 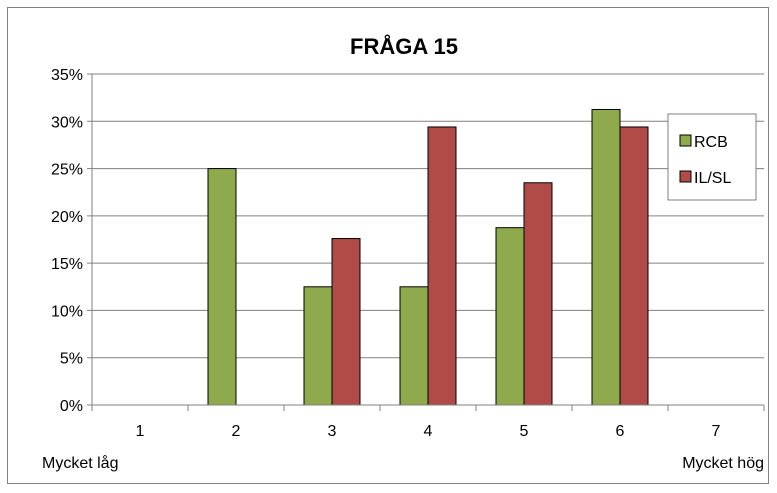 What do you see at coordinates (711, 142) in the screenshot?
I see `legend-label-rcb: RCB` at bounding box center [711, 142].